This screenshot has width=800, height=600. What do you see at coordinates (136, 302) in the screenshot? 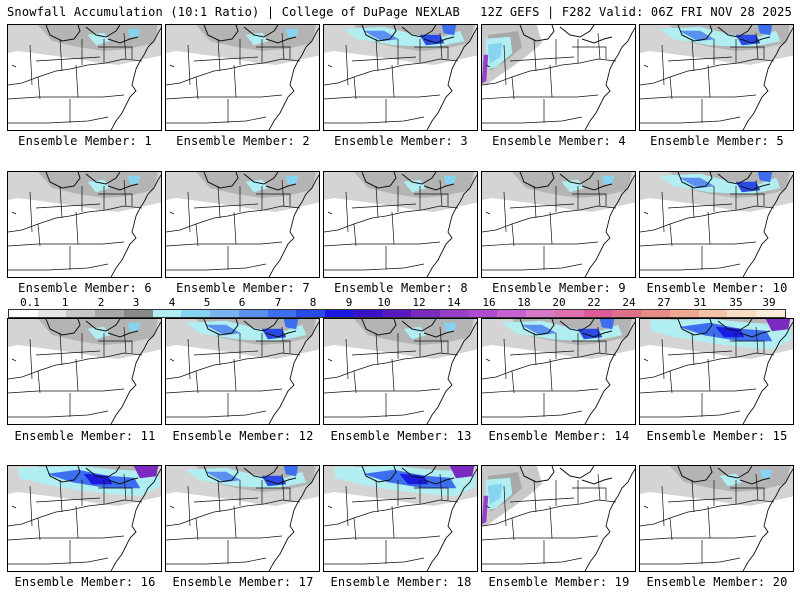
I see `colorbar-tick-label: 3` at bounding box center [136, 302].